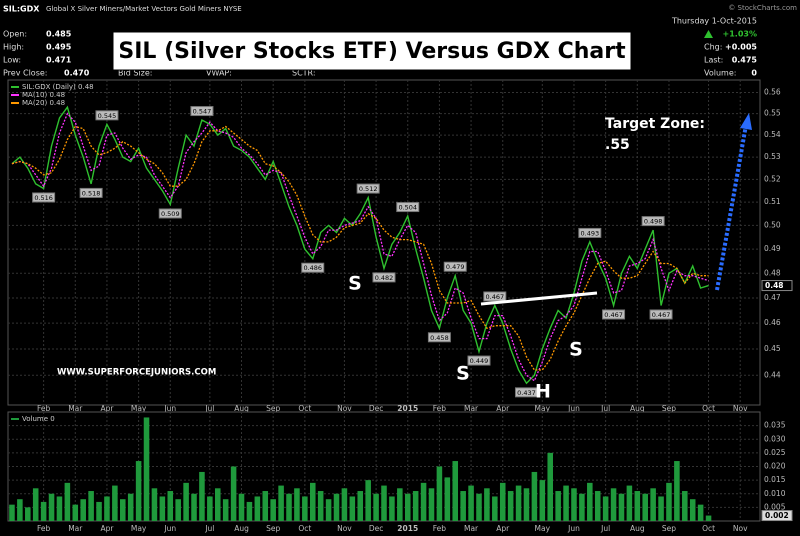  Describe the element at coordinates (59, 34) in the screenshot. I see `field-value: 0.485` at that location.